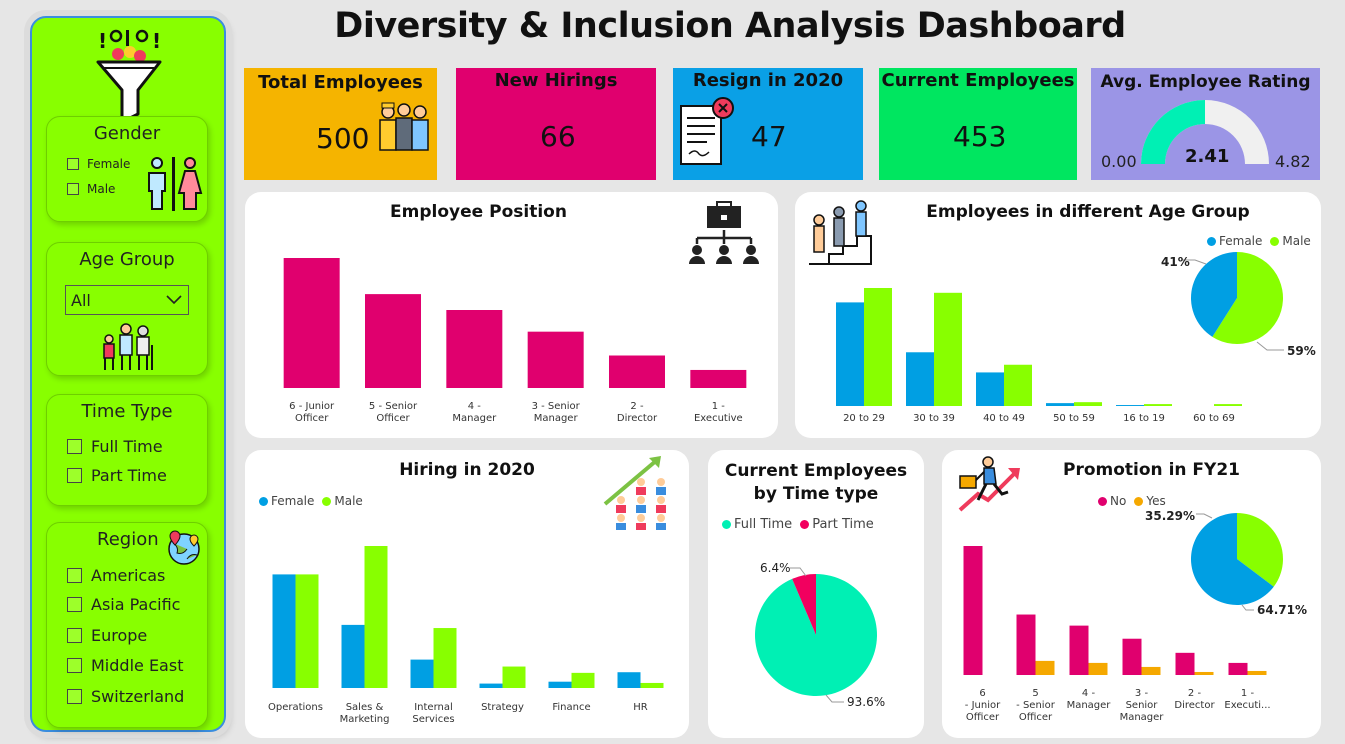 Image resolution: width=1345 pixels, height=744 pixels. What do you see at coordinates (127, 300) in the screenshot?
I see `age-group-dropdown: All` at bounding box center [127, 300].